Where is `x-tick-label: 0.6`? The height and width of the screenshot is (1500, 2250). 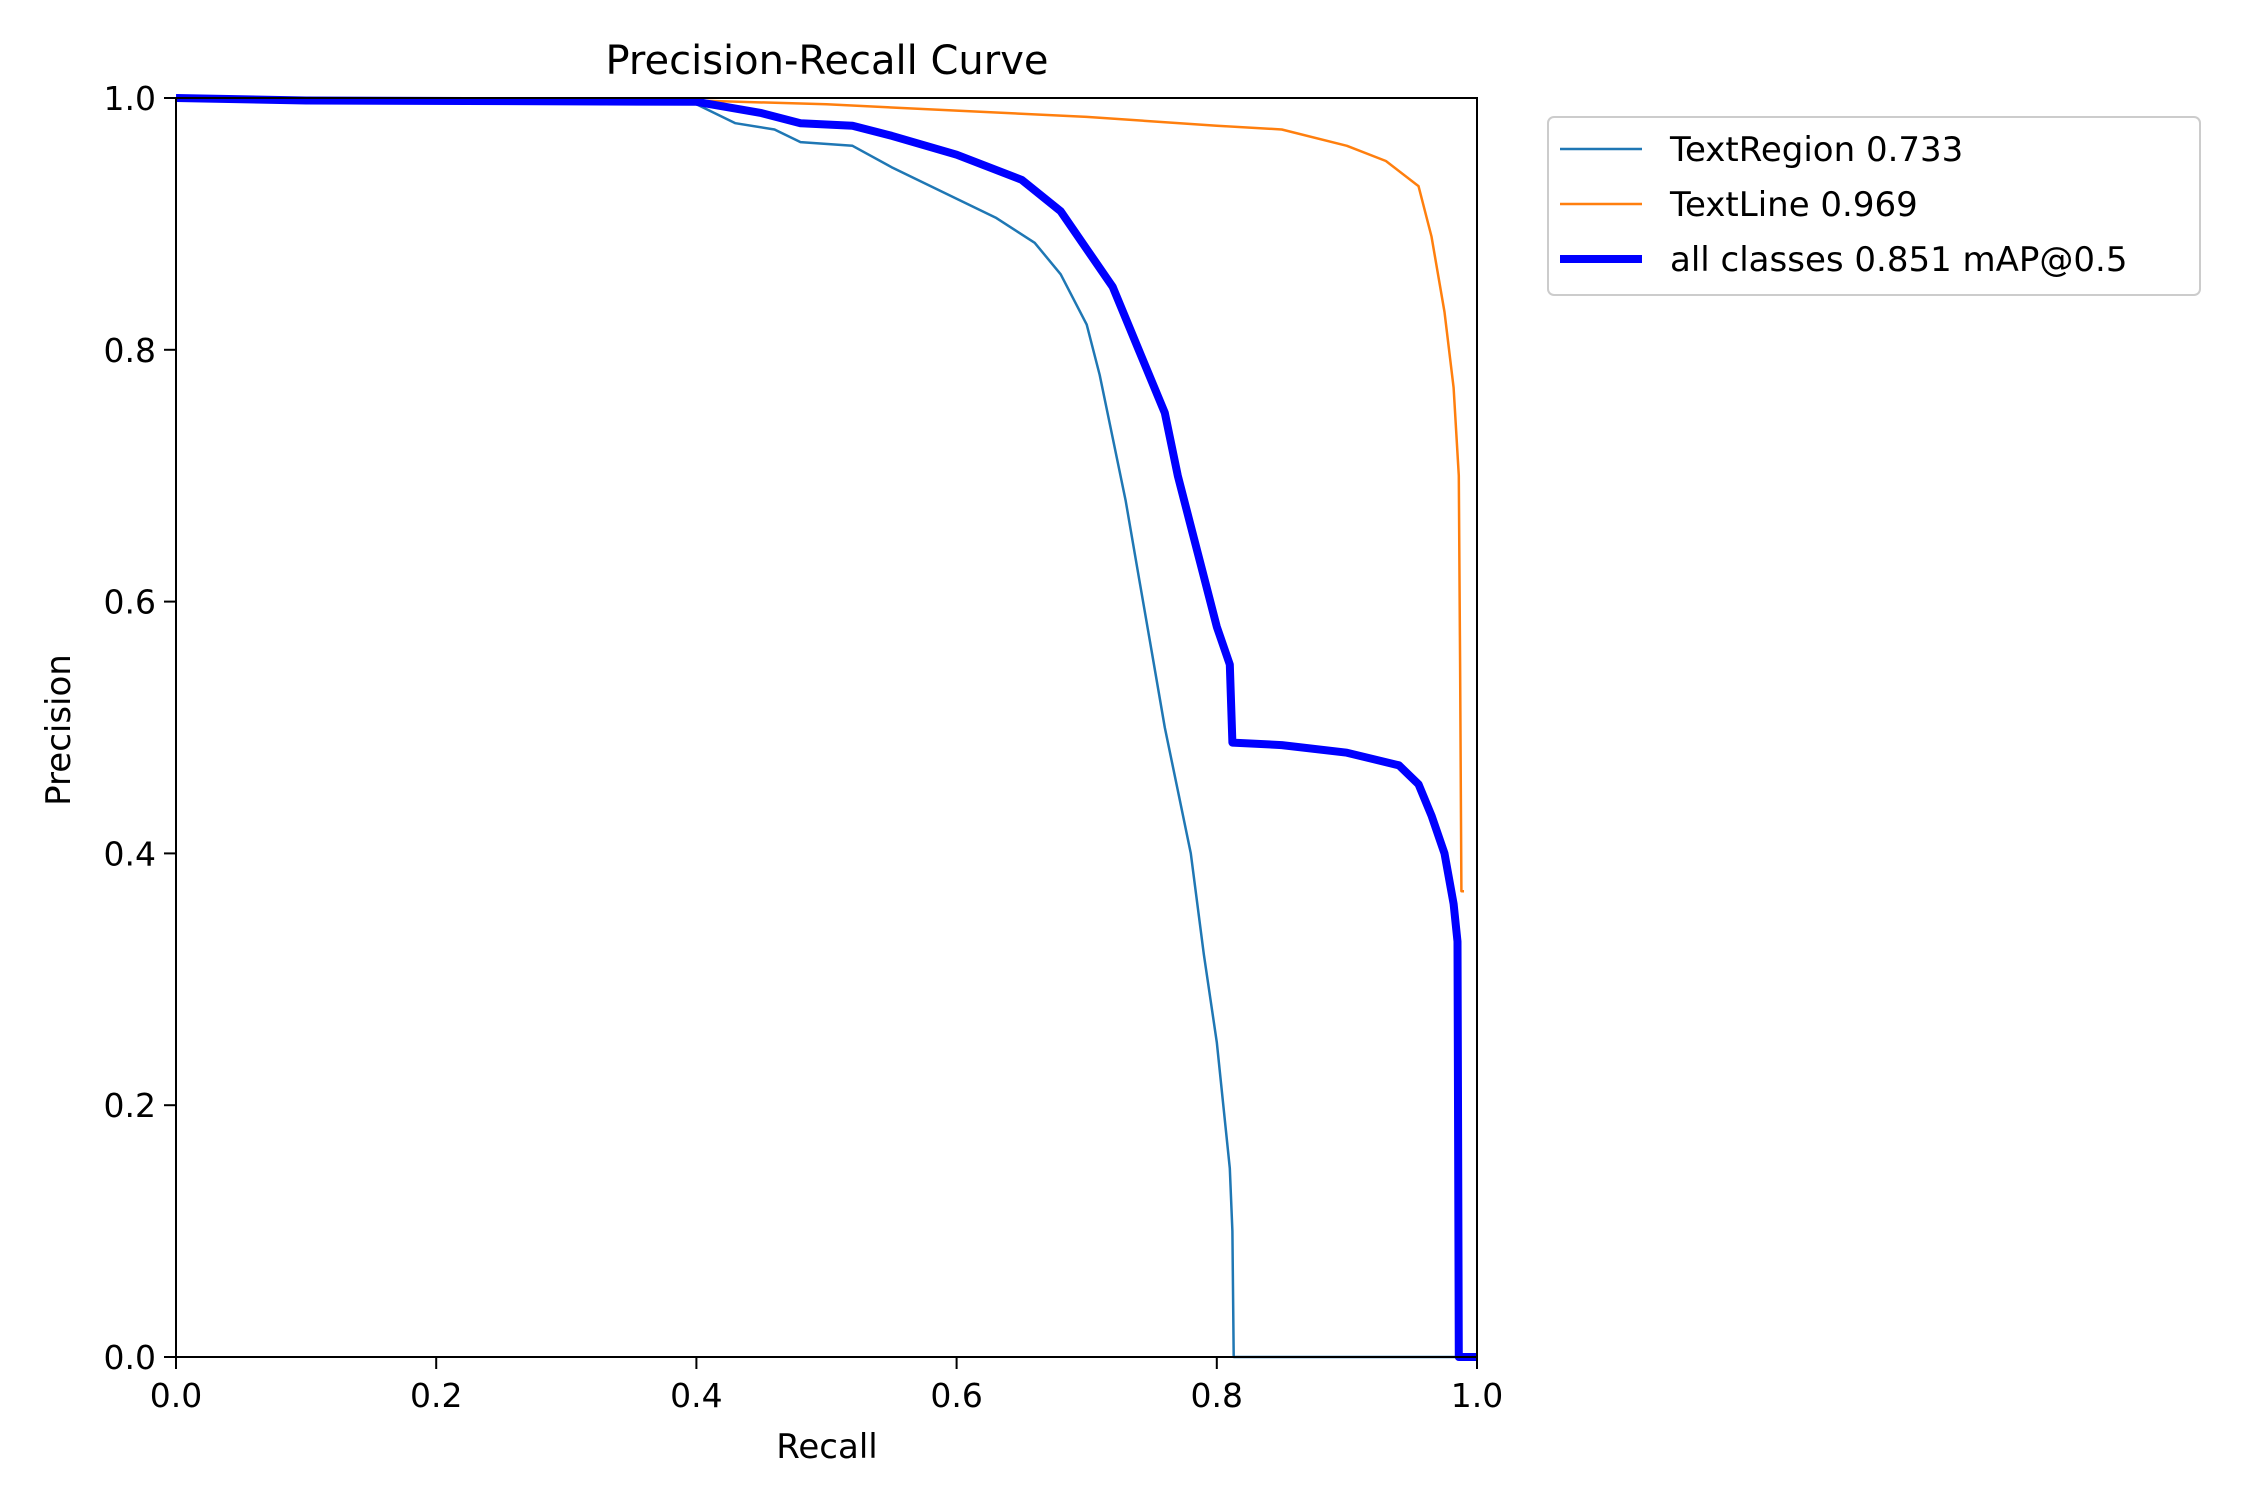
x-tick-label: 0.6 is located at coordinates (956, 1395).